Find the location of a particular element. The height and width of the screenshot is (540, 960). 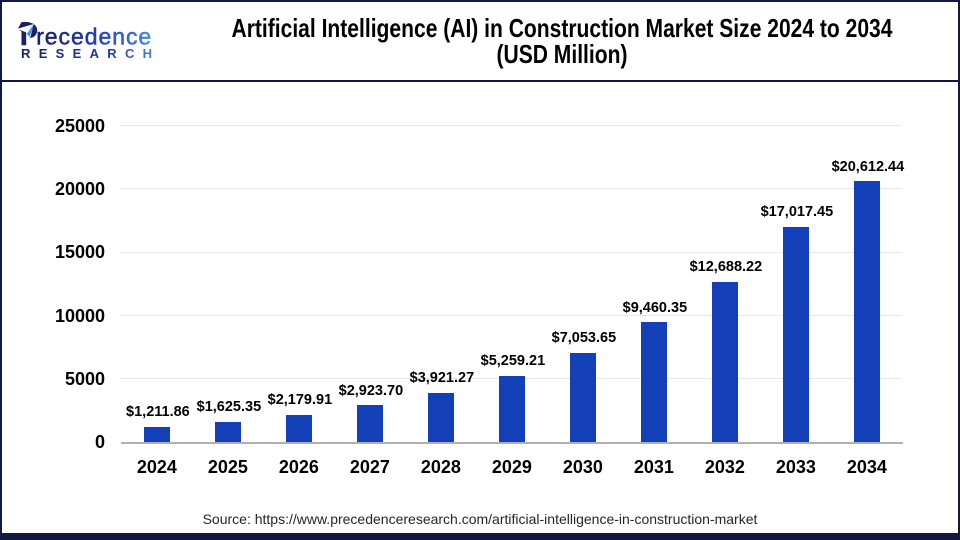

svg-text: RESEARCH is located at coordinates (89, 53).